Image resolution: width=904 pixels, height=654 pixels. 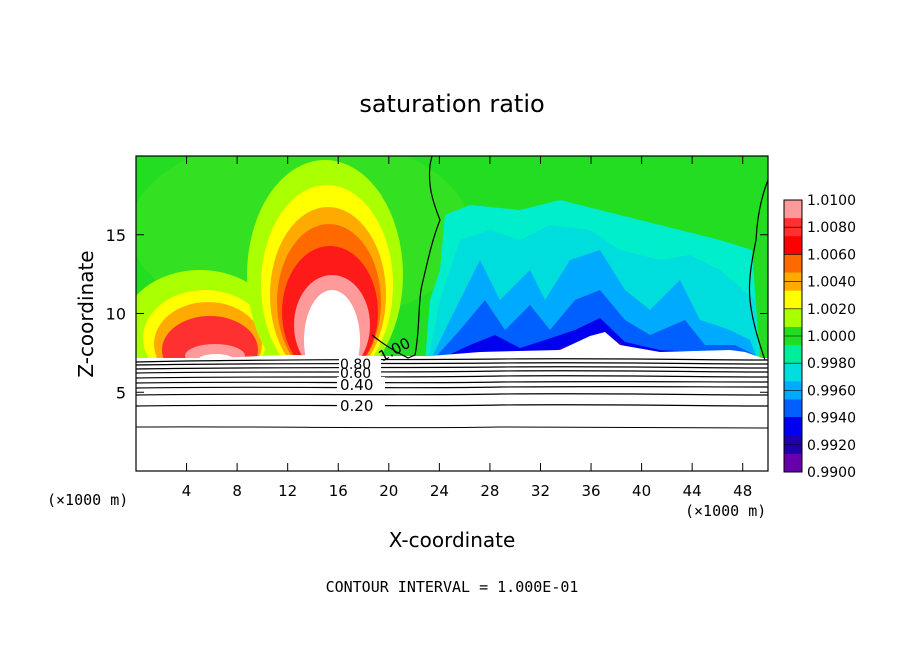 I want to click on x-tick-label: 24, so click(x=439, y=491).